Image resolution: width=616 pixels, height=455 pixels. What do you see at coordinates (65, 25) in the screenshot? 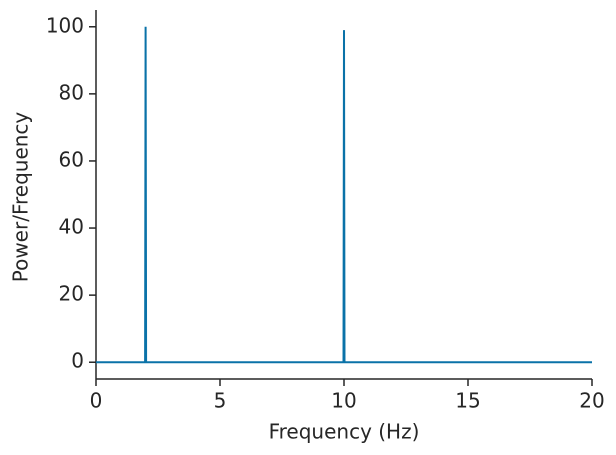
I see `y-tick-label: 100` at bounding box center [65, 25].